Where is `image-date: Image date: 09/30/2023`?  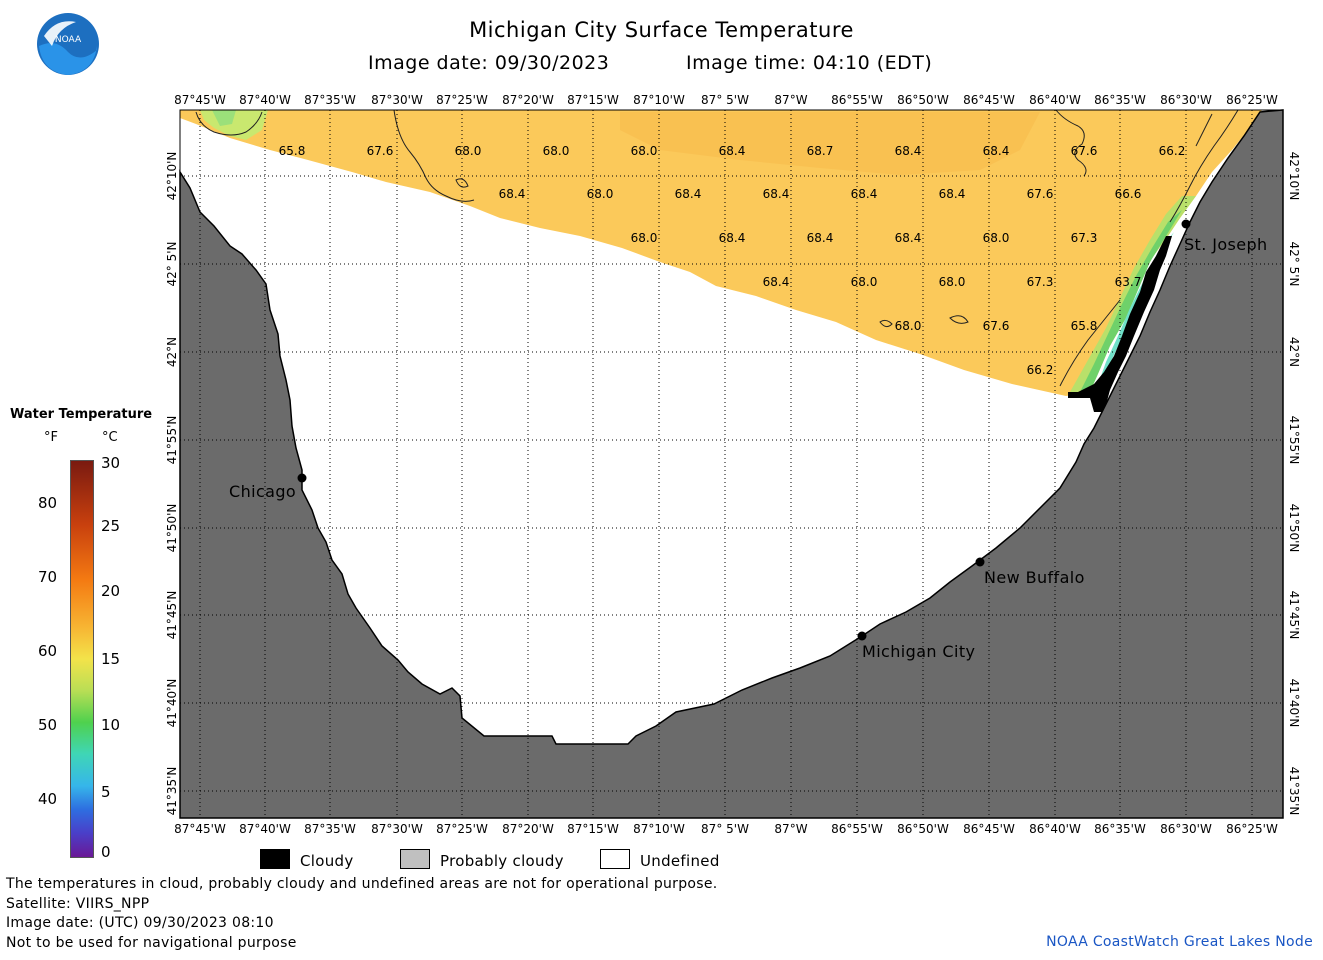
image-date: Image date: 09/30/2023 is located at coordinates (489, 63).